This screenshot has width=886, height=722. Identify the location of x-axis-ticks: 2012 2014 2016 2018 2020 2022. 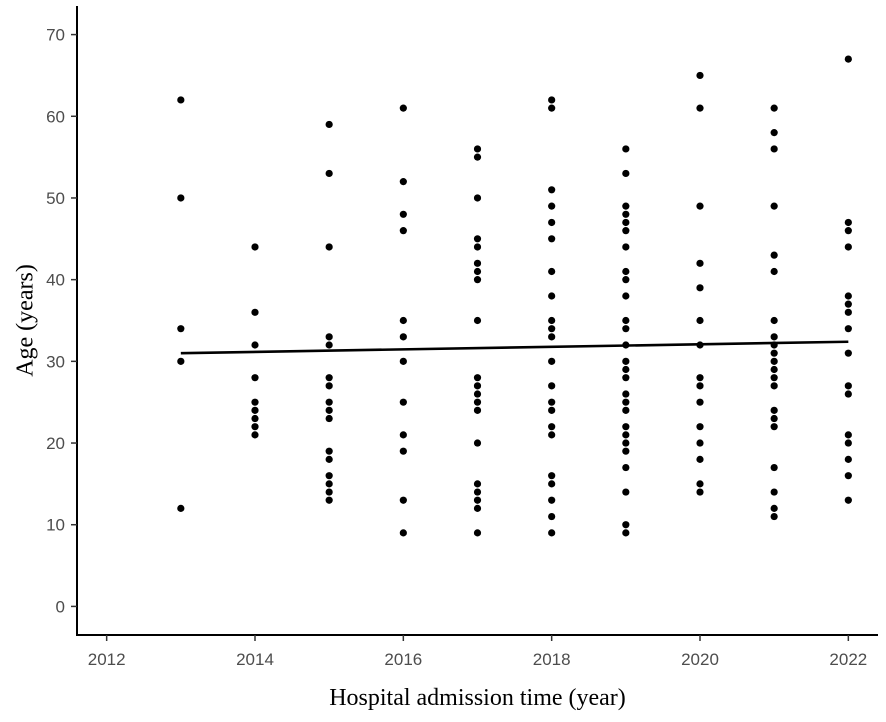
(477, 652).